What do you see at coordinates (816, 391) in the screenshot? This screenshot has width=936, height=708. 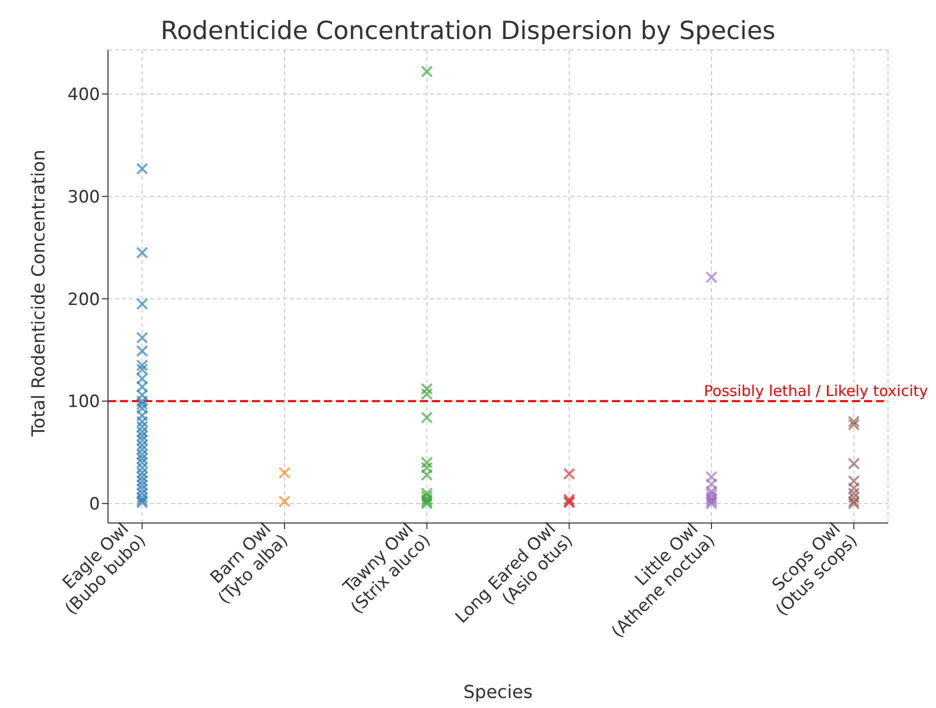 I see `ref-line-label: Possibly lethal / Likely toxicity` at bounding box center [816, 391].